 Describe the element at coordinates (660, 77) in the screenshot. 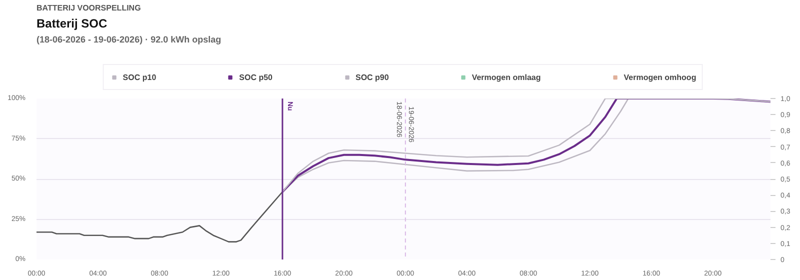

I see `legend-label: Vermogen omhoog` at that location.